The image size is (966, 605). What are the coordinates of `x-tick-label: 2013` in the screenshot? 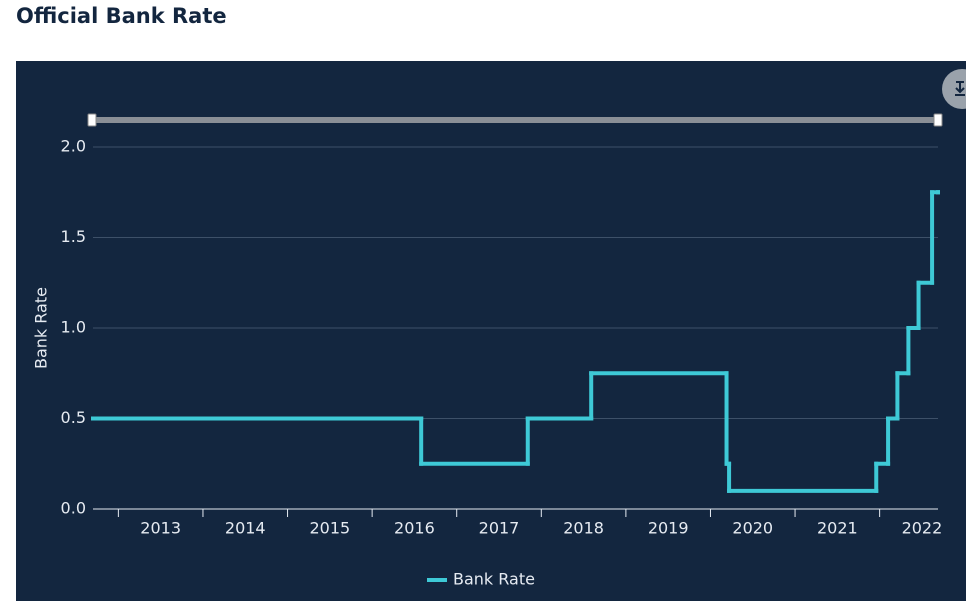 It's located at (160, 528).